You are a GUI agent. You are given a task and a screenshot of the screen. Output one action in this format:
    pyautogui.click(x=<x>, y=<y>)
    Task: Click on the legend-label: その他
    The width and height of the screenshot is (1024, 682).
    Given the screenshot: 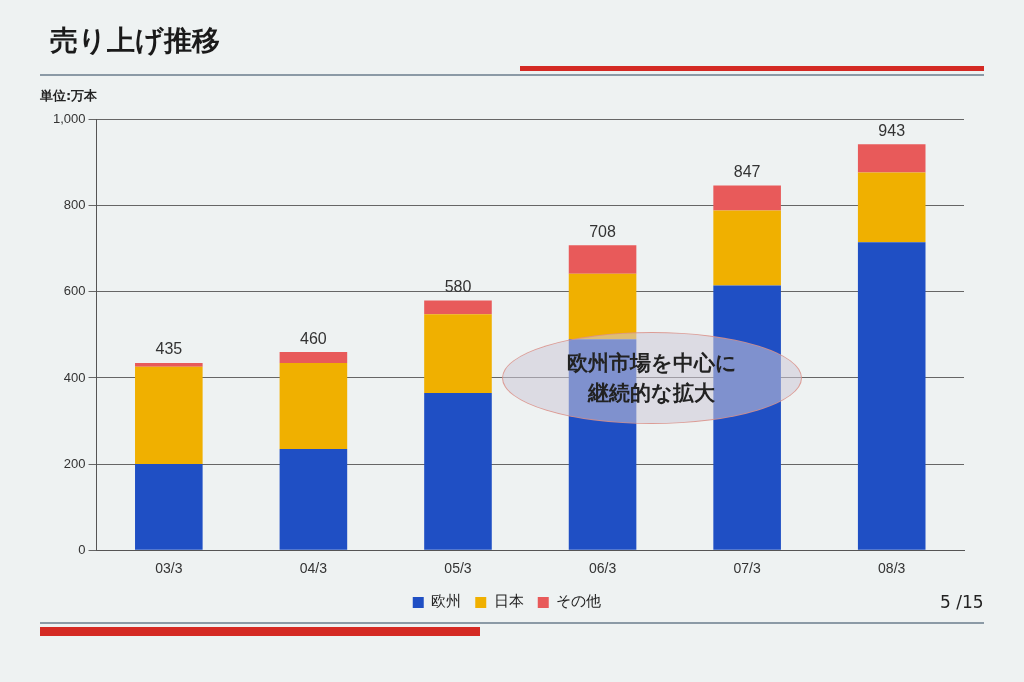 What is the action you would take?
    pyautogui.click(x=579, y=601)
    